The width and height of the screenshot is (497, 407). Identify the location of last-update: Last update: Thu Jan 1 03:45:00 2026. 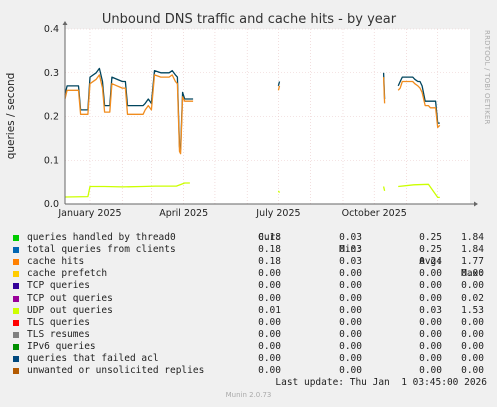
(381, 382).